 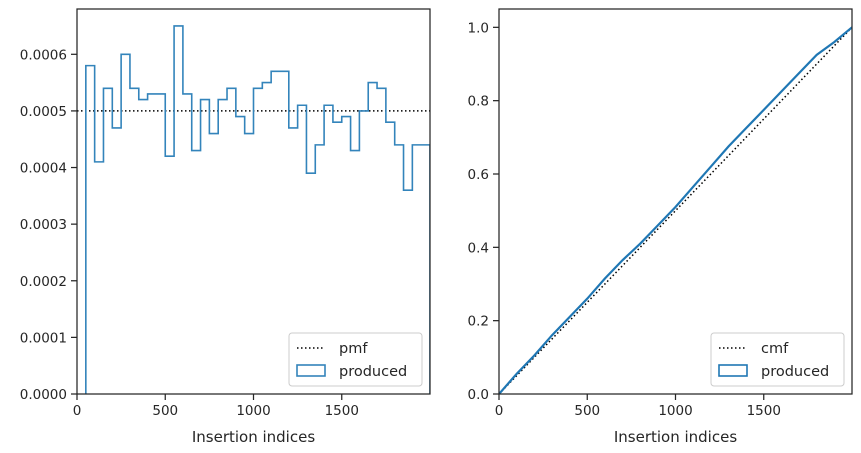 I want to click on cmf-legend: cmf produced, so click(x=777, y=359).